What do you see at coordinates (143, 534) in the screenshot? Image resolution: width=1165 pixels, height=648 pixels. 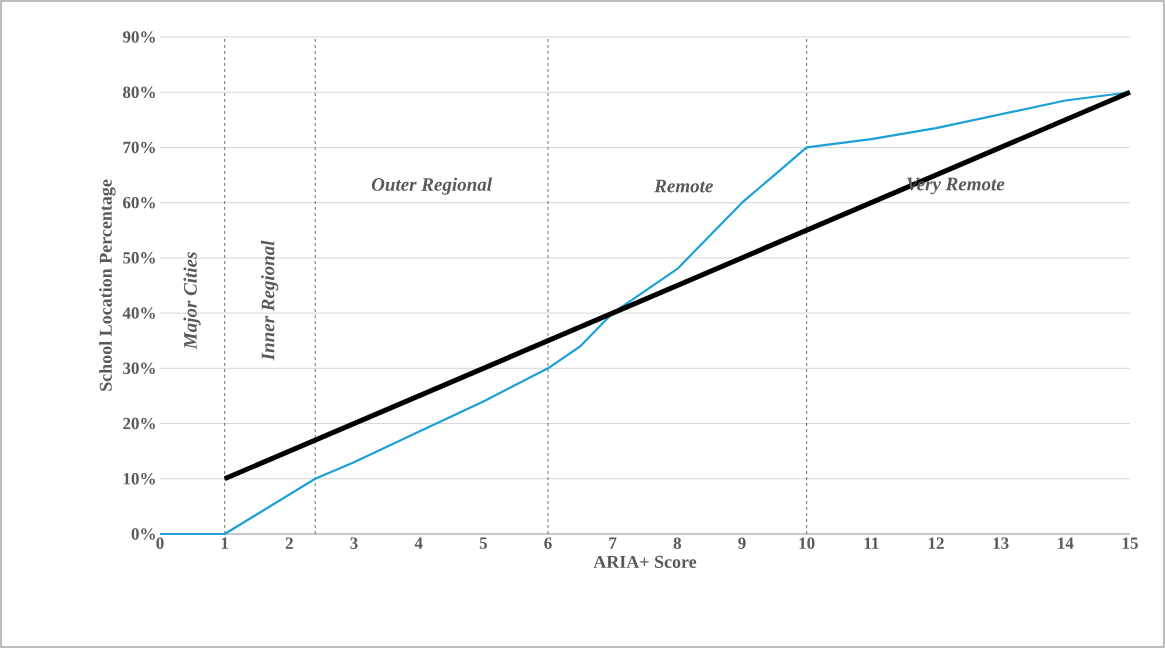 I see `y-tick-label: 0%` at bounding box center [143, 534].